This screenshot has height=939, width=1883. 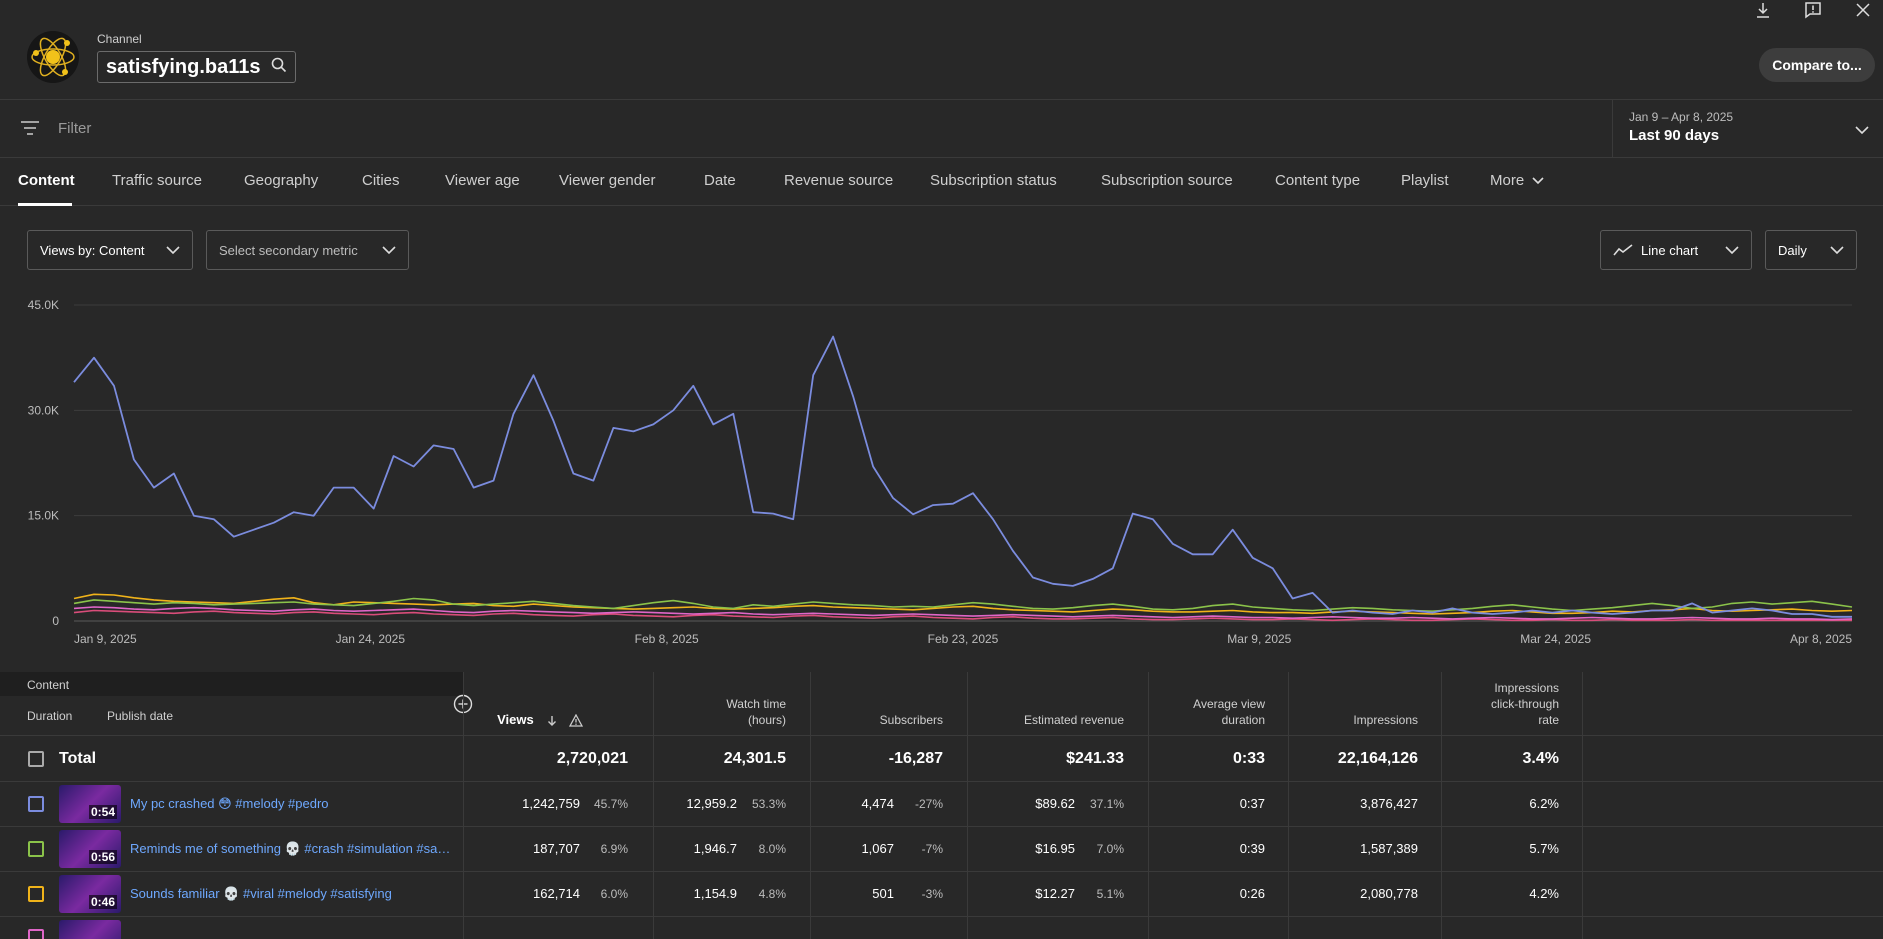 What do you see at coordinates (883, 893) in the screenshot?
I see `subscribers-value: 501` at bounding box center [883, 893].